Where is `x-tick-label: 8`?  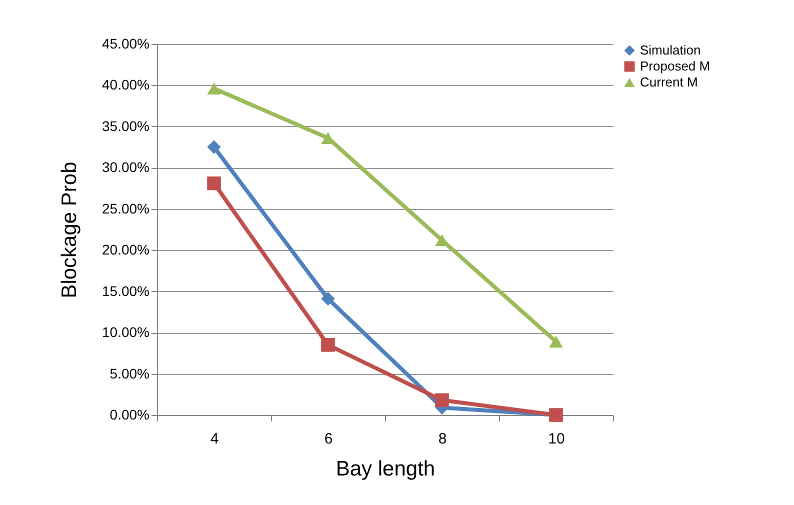 x-tick-label: 8 is located at coordinates (442, 439).